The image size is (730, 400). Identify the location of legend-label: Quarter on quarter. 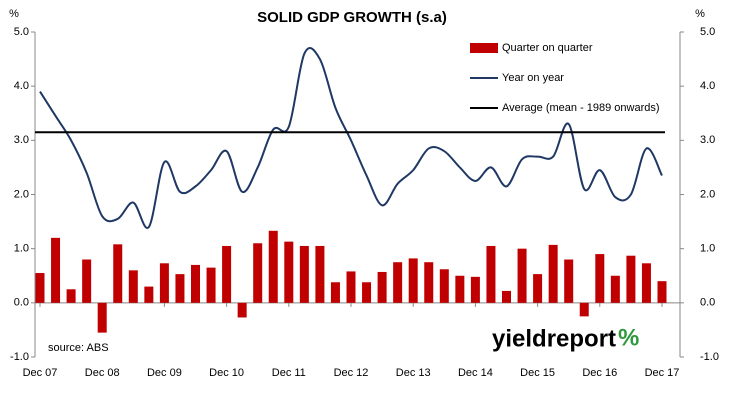
(547, 48).